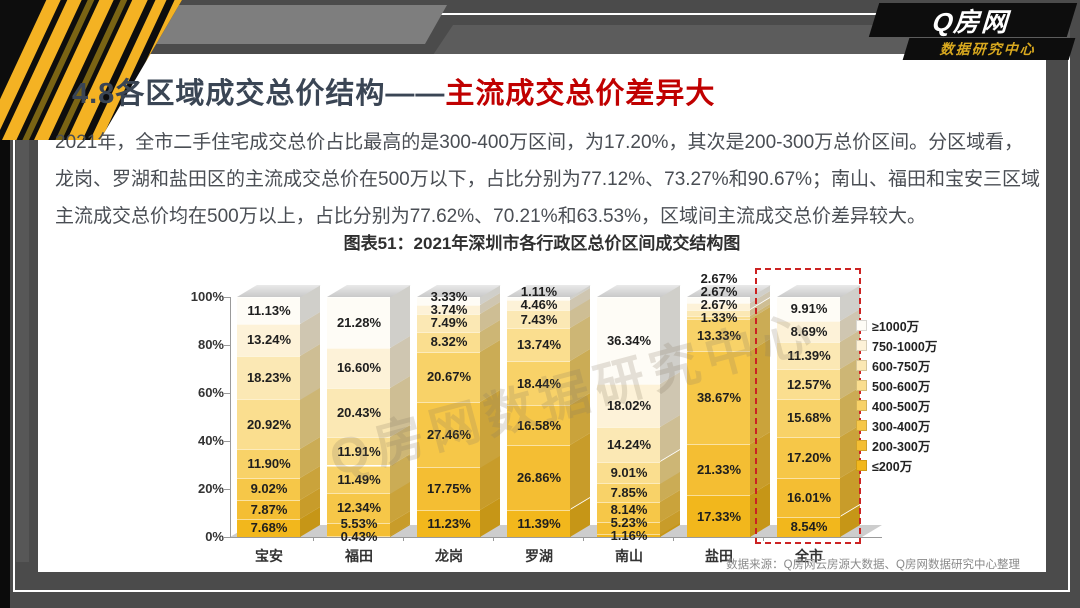  What do you see at coordinates (901, 367) in the screenshot?
I see `legend-label: 600-750万` at bounding box center [901, 367].